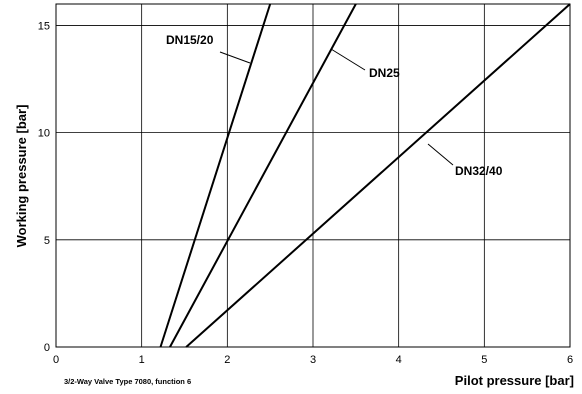 The width and height of the screenshot is (582, 394). What do you see at coordinates (399, 360) in the screenshot?
I see `x-tick-label: 4` at bounding box center [399, 360].